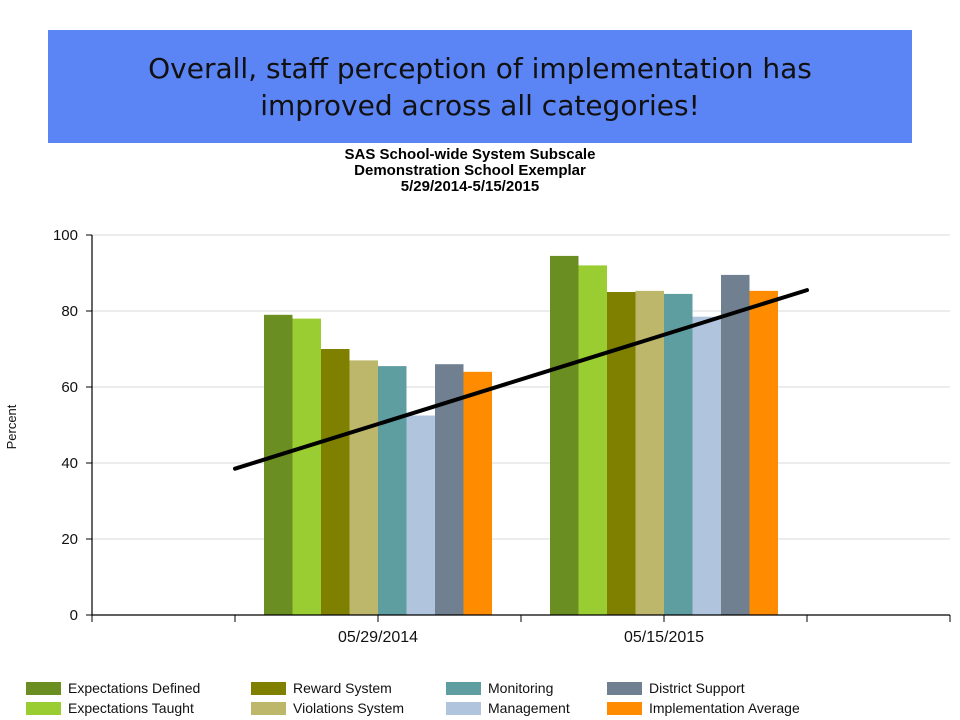  Describe the element at coordinates (521, 688) in the screenshot. I see `legend-label: Monitoring` at that location.